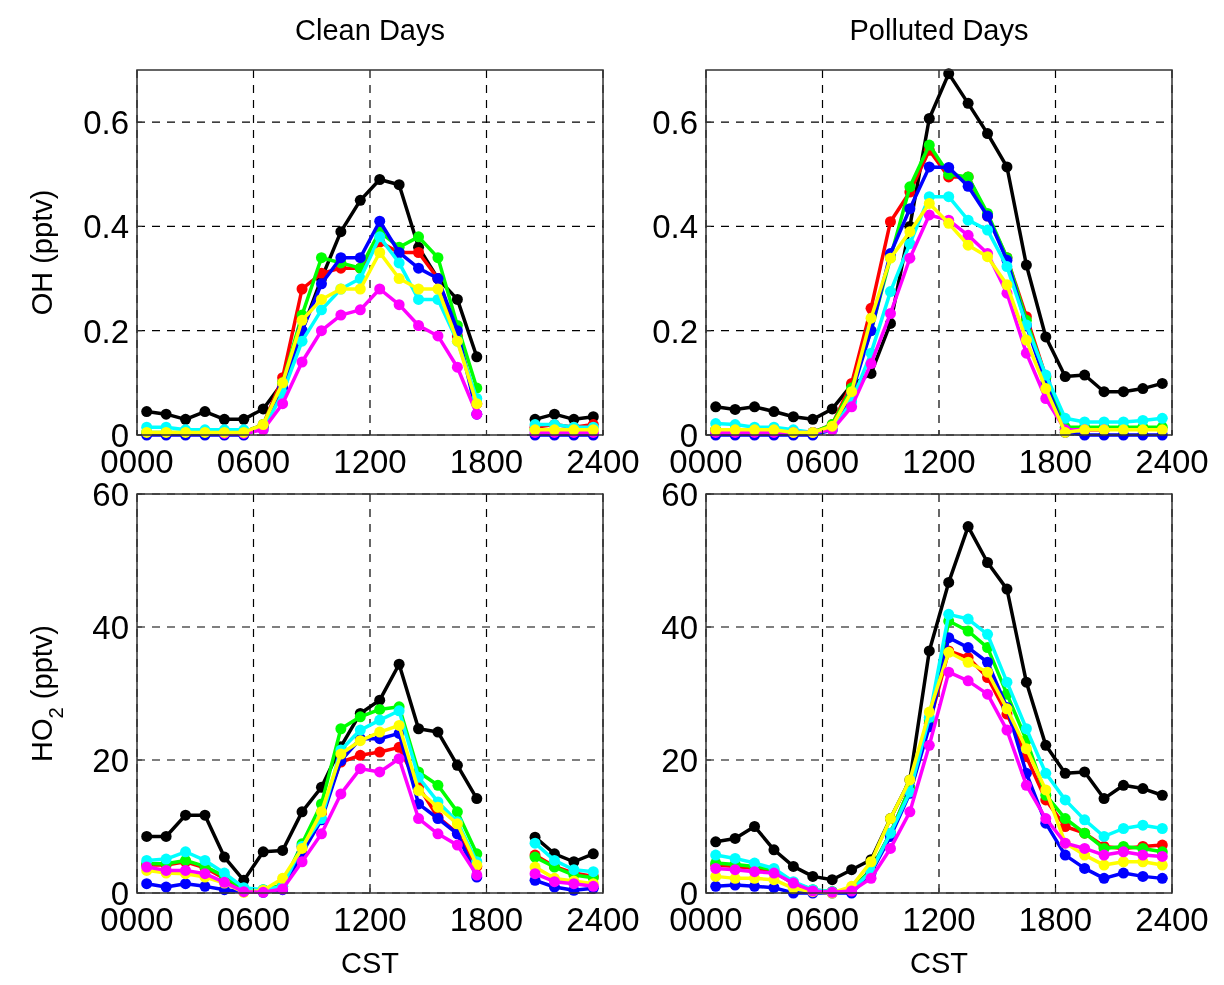 The height and width of the screenshot is (985, 1224). I want to click on chart-title: Clean Days, so click(370, 30).